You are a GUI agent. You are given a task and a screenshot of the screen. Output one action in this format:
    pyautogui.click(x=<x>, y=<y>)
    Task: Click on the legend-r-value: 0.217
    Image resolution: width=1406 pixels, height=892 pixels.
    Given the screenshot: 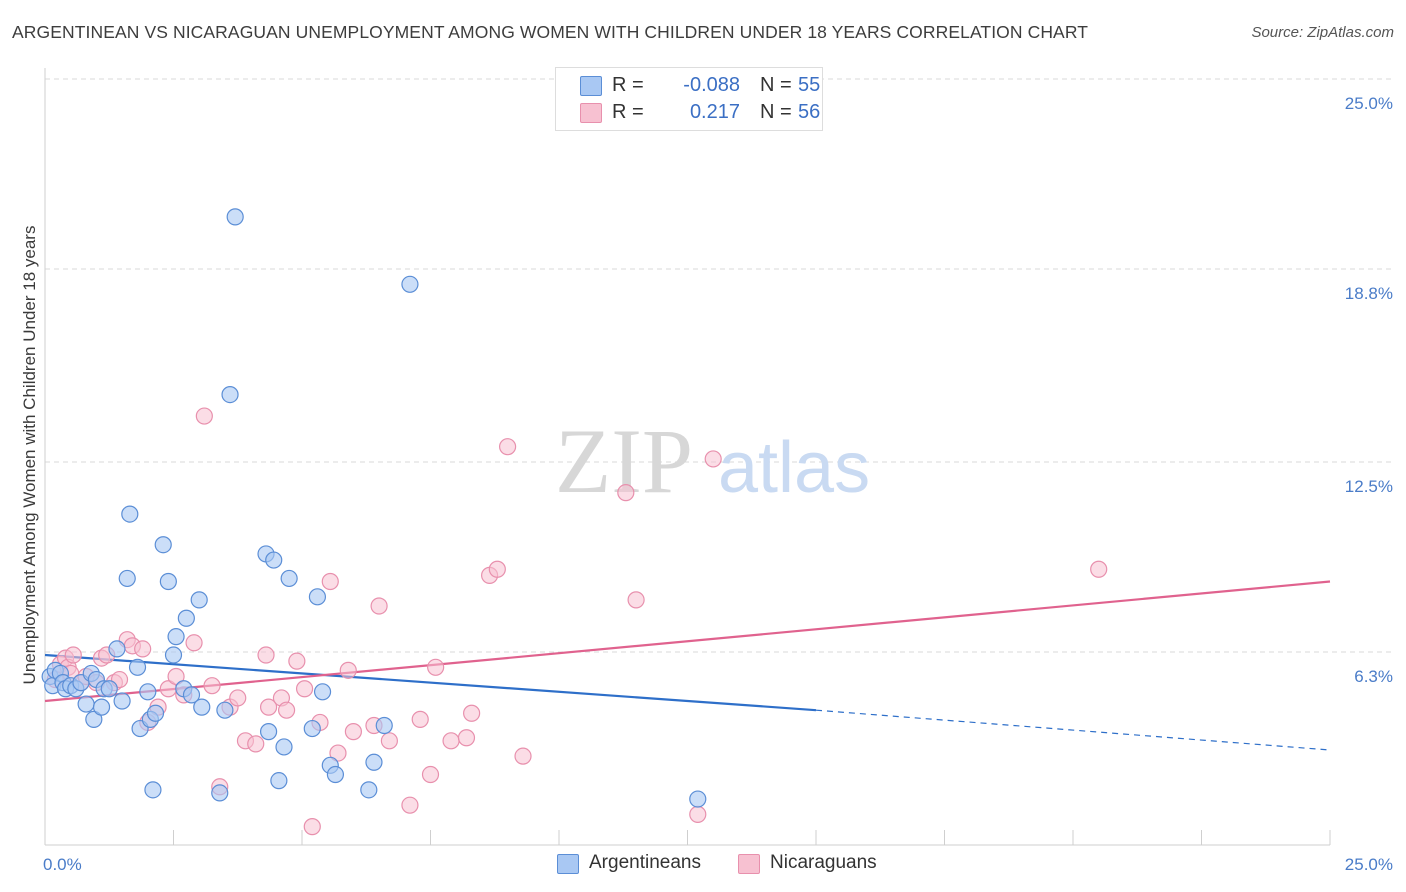 What is the action you would take?
    pyautogui.click(x=714, y=112)
    